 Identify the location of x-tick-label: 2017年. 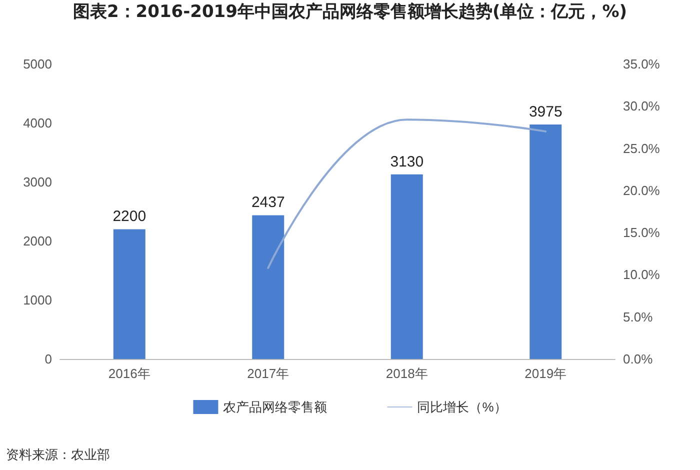
(268, 373).